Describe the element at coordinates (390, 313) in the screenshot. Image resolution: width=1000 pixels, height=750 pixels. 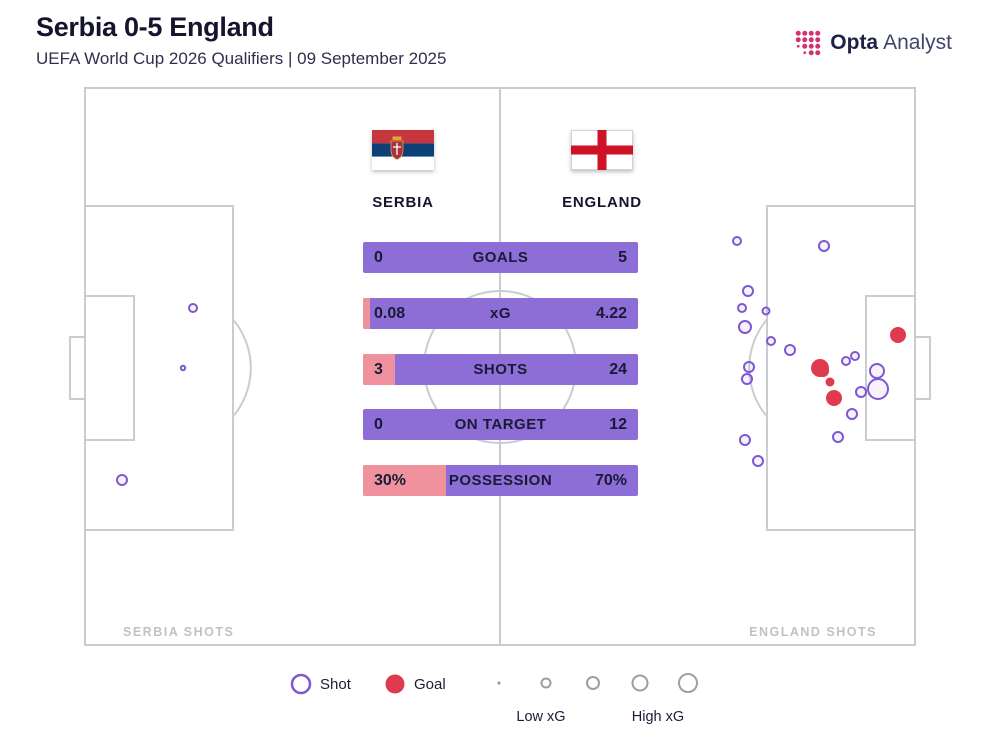
I see `home-value: 0.08` at that location.